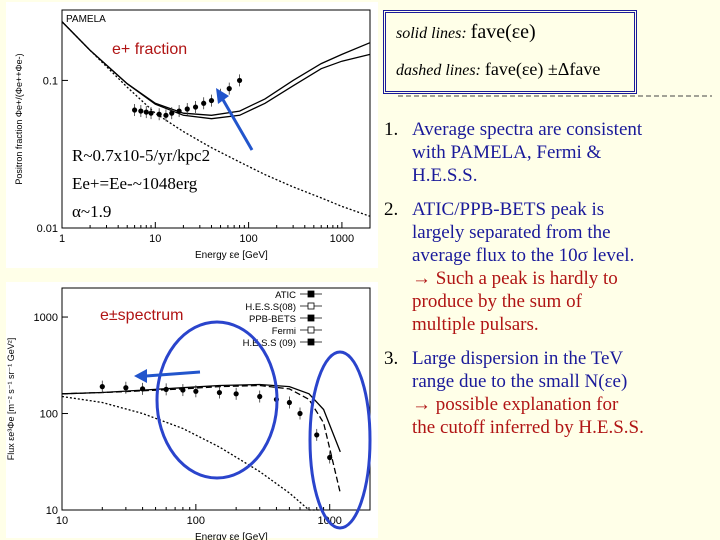  Describe the element at coordinates (141, 315) in the screenshot. I see `chart-annotation: e±spectrum` at that location.